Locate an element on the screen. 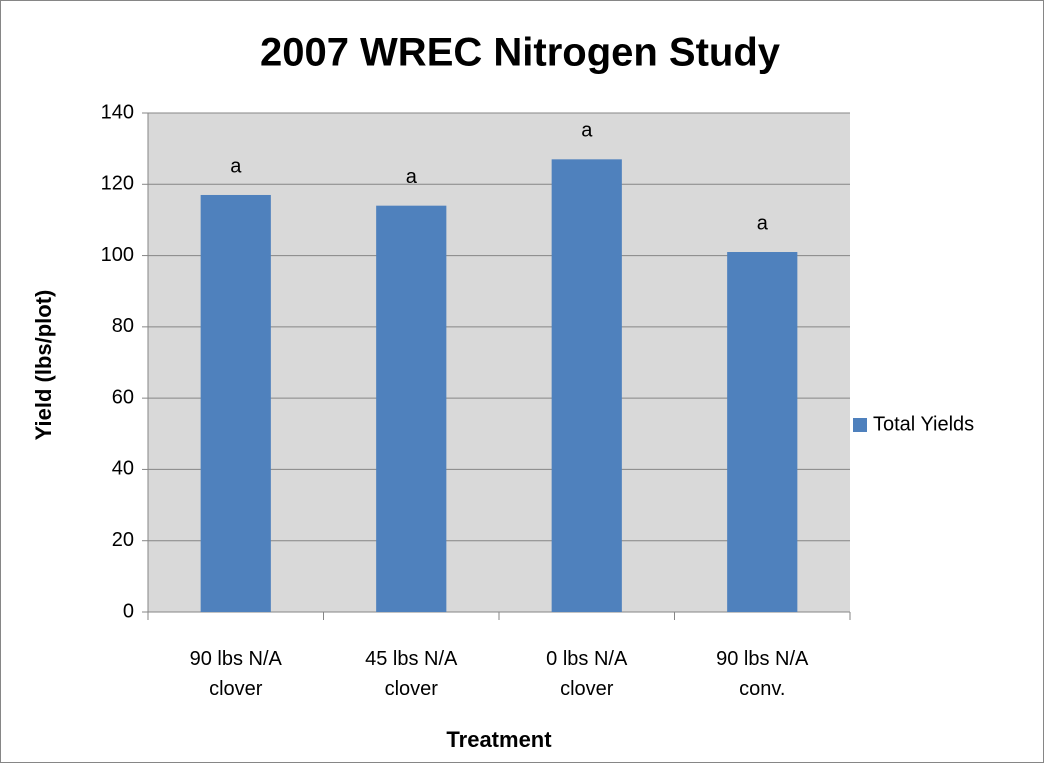 This screenshot has width=1044, height=763. x-tick-label: 90 lbs N/A conv. is located at coordinates (762, 674).